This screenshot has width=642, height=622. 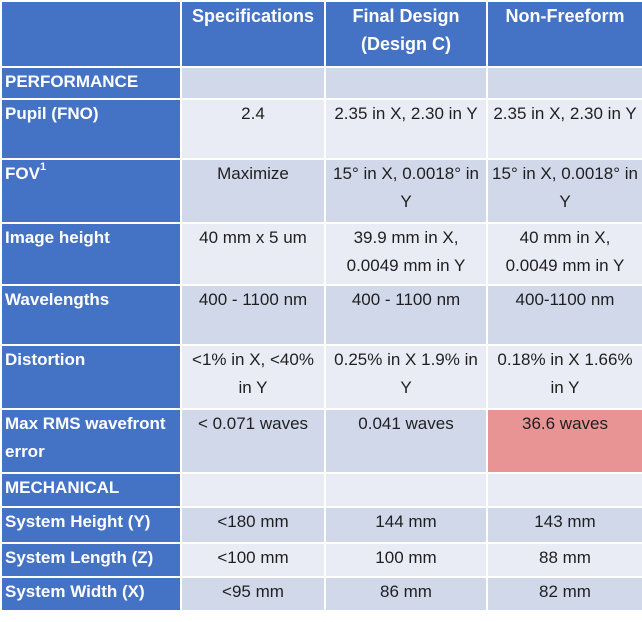 I want to click on wavelengths-nonfreeform: 400-1100 nm, so click(x=564, y=315).